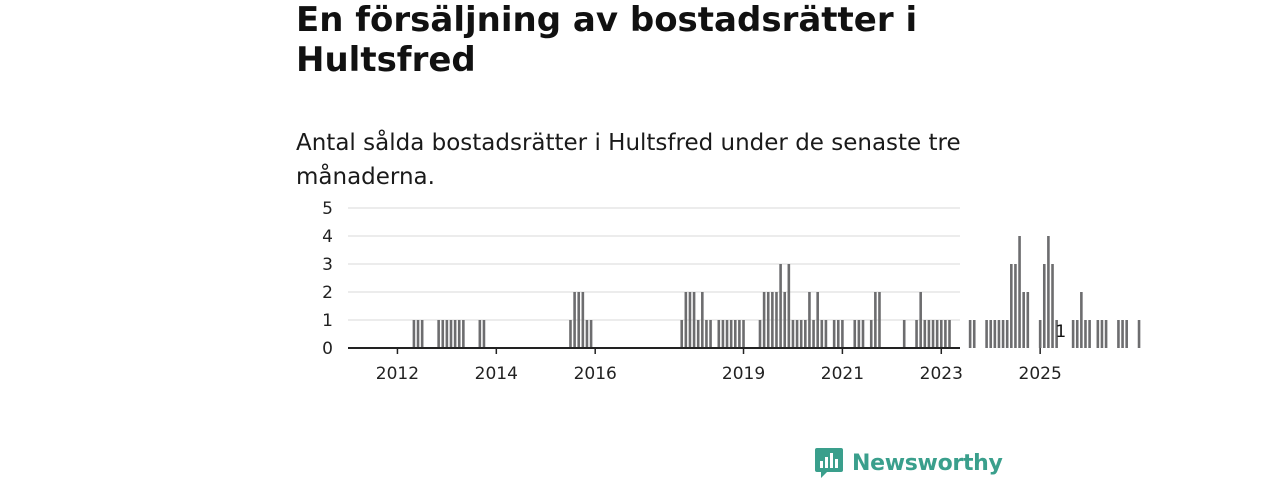 This screenshot has height=480, width=1280. Describe the element at coordinates (327, 265) in the screenshot. I see `y-tick-label: 3` at that location.